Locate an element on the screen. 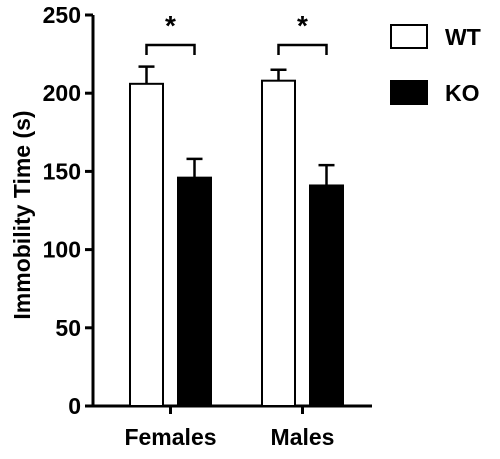 This screenshot has width=500, height=459. legend-label-wt: WT is located at coordinates (463, 37).